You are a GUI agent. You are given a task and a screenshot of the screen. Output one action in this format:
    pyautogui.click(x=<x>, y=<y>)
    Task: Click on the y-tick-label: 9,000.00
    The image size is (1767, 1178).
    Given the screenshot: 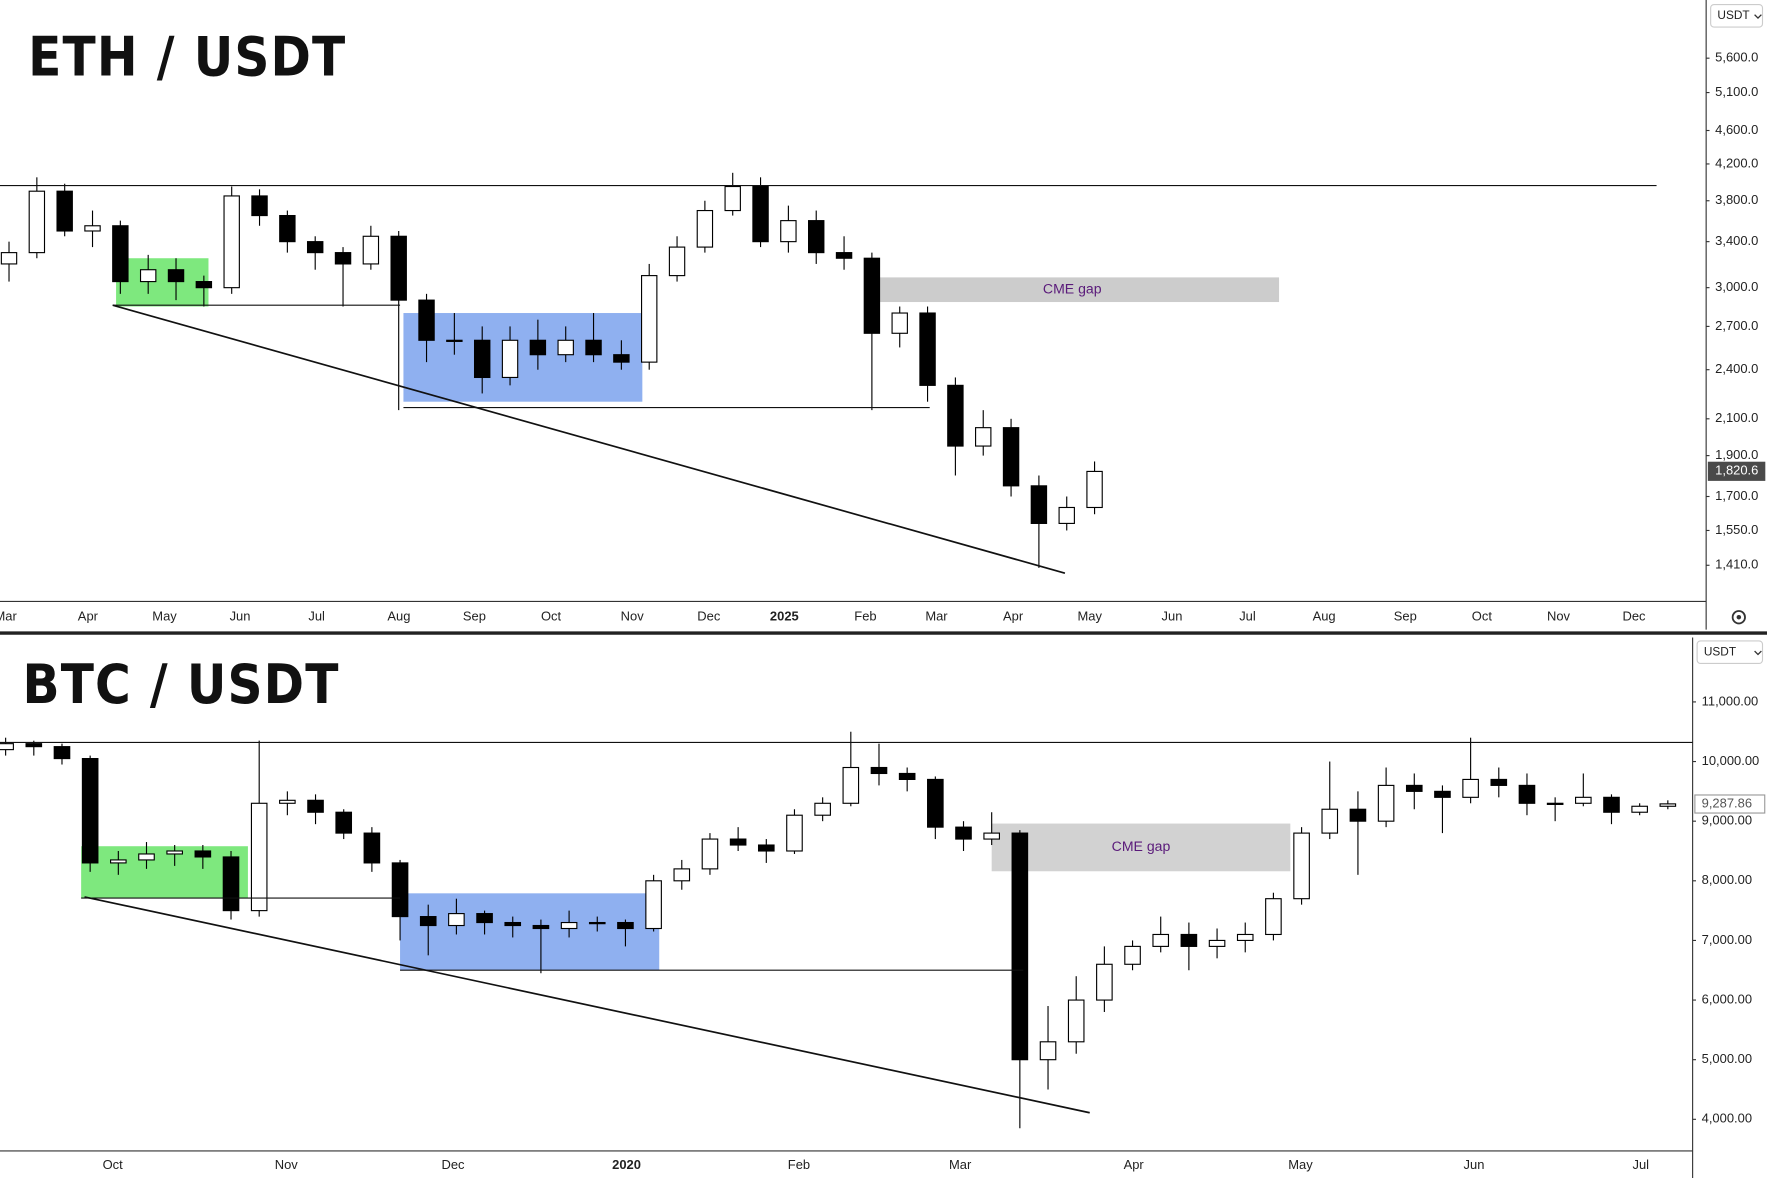 What is the action you would take?
    pyautogui.click(x=1727, y=820)
    